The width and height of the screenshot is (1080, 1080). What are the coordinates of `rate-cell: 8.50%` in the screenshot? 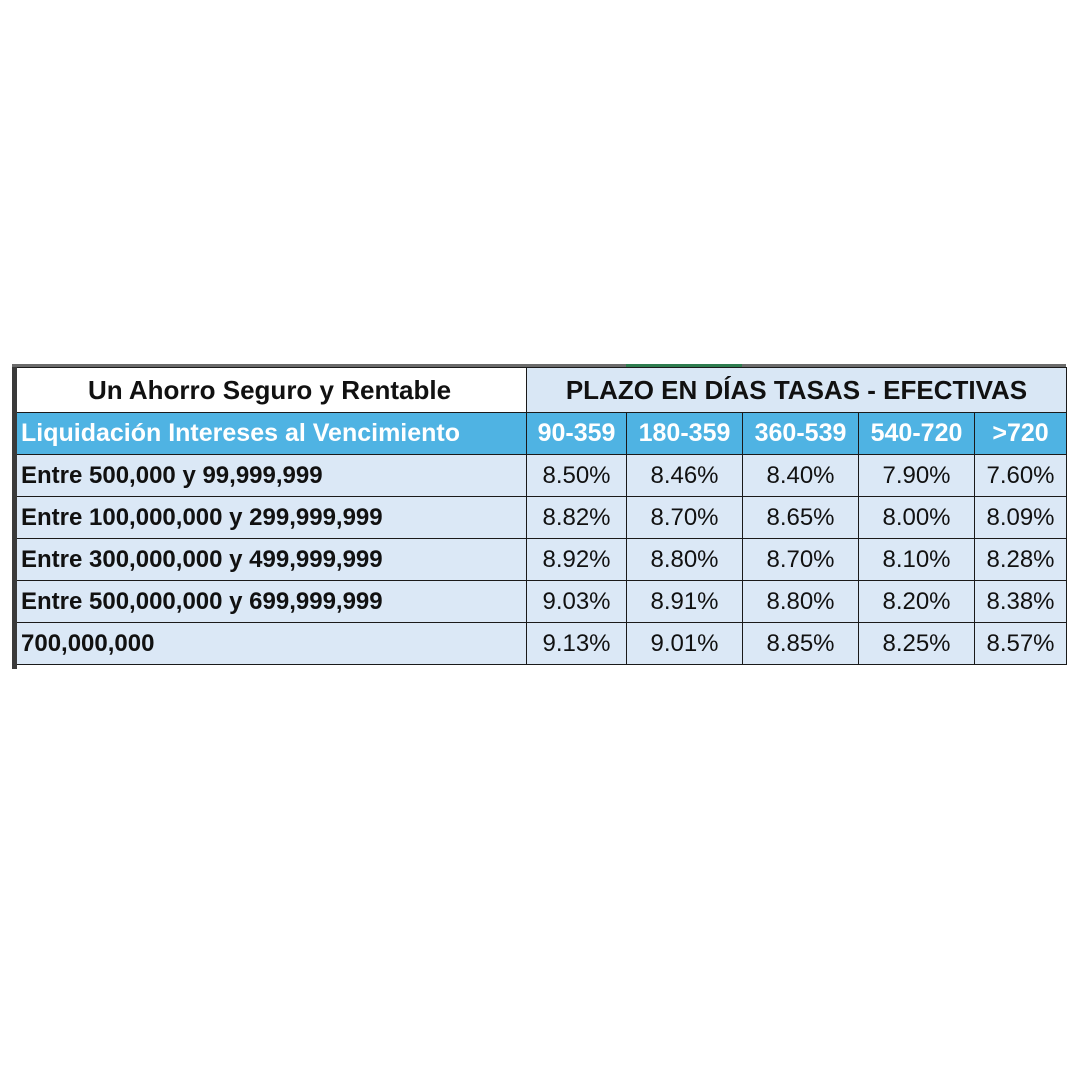 It's located at (576, 475).